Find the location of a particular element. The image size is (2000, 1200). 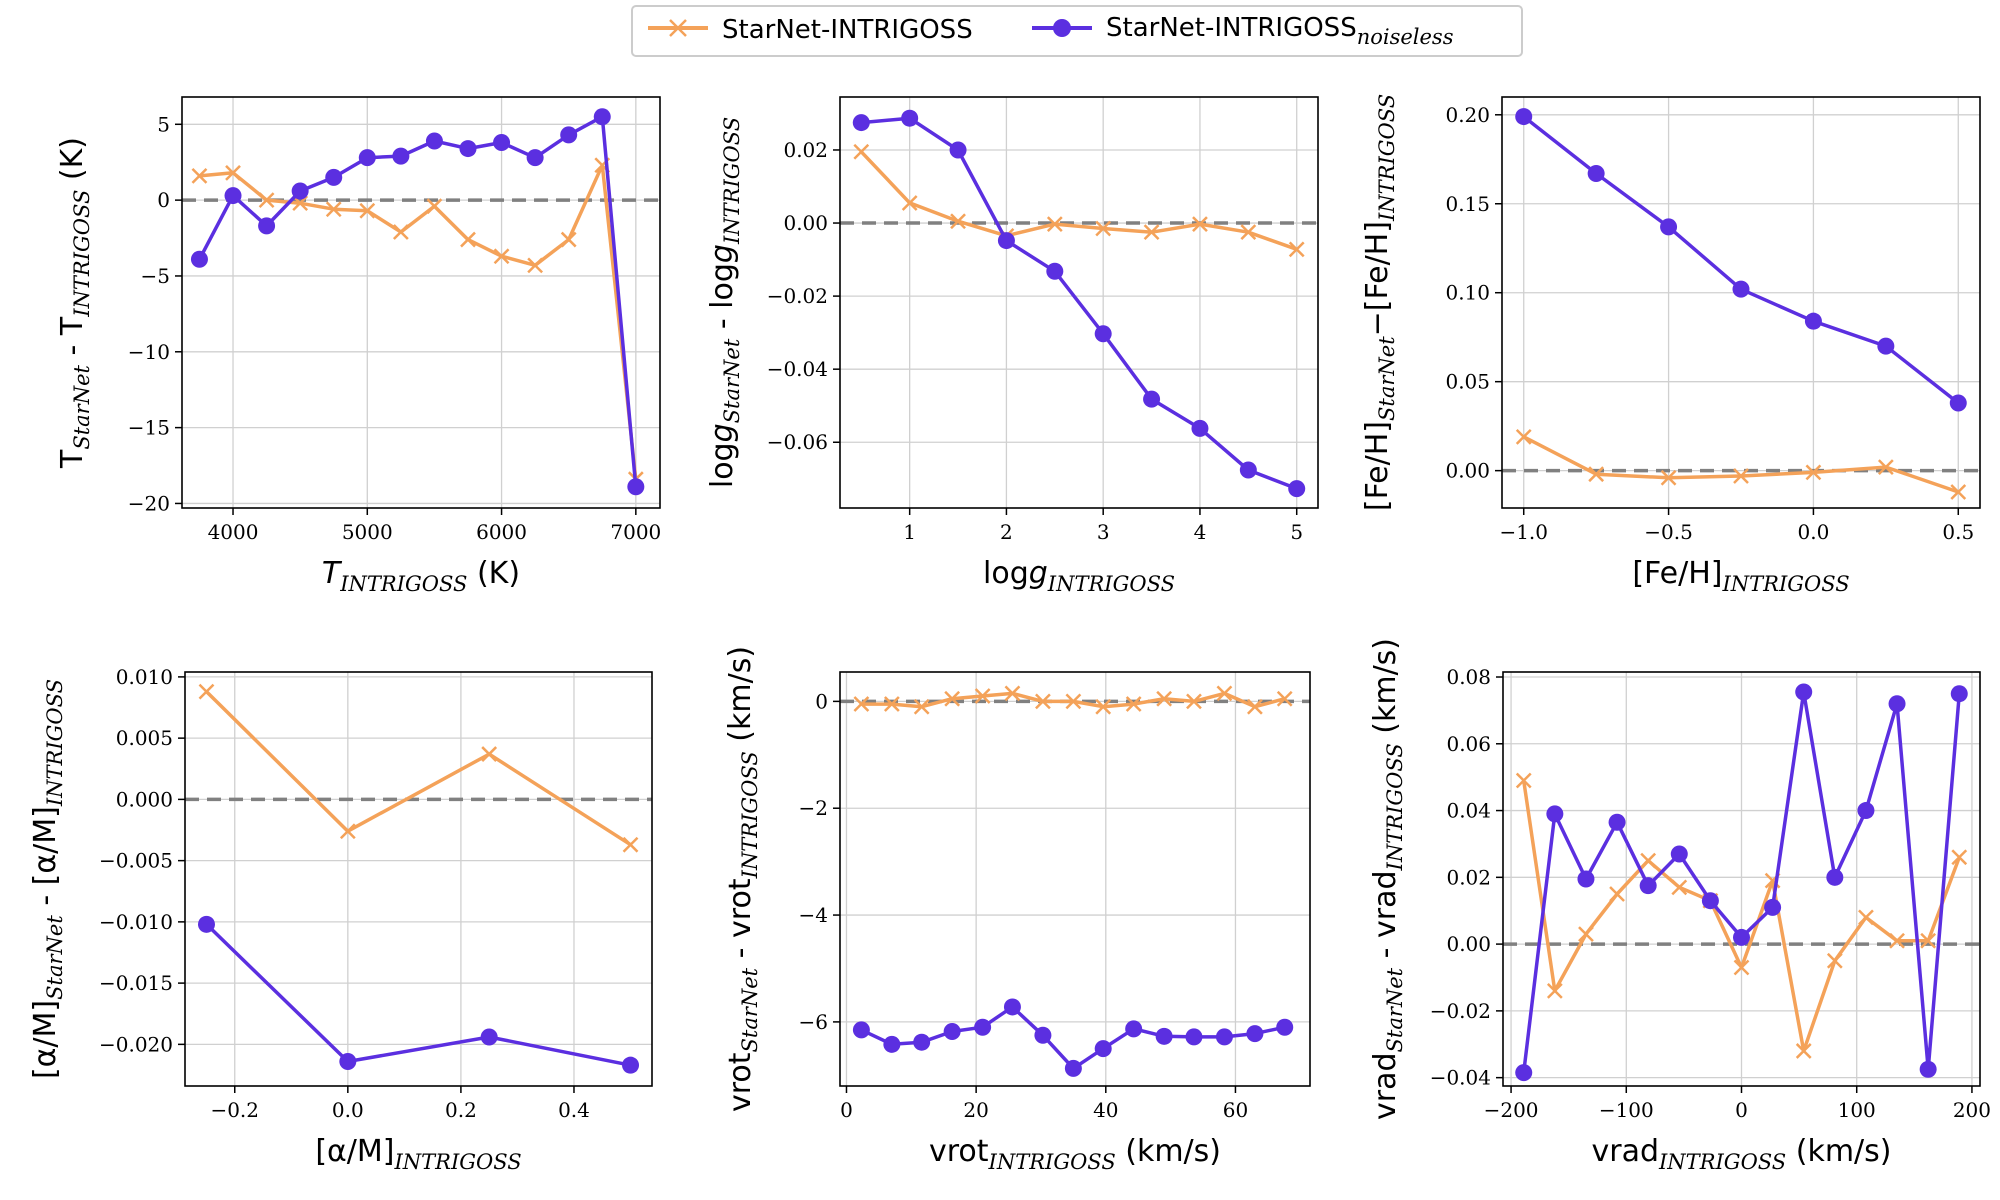

x-tick-label: 200 is located at coordinates (1972, 1110).